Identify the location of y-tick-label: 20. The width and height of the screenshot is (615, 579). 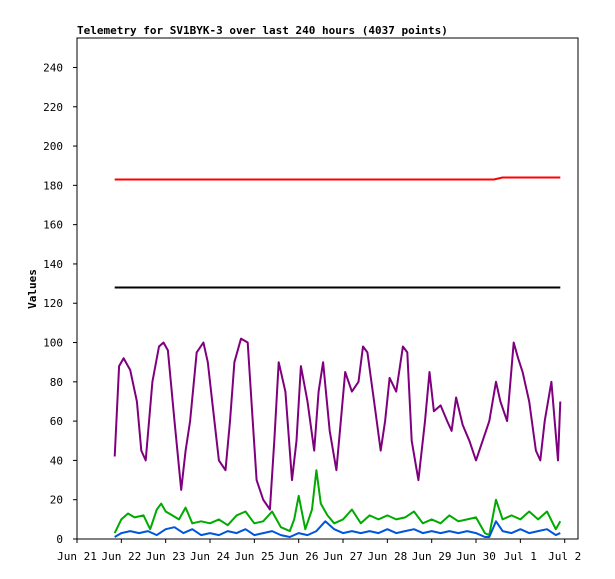
(56, 500).